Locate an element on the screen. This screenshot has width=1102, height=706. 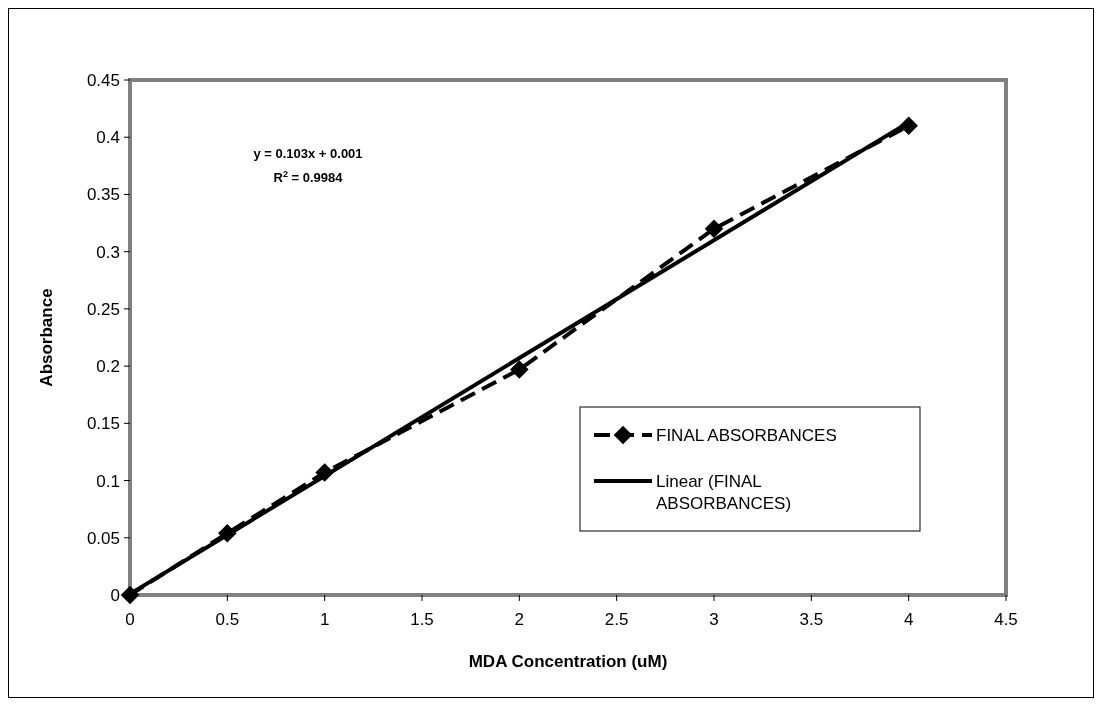
y-tick-label: 0.1 is located at coordinates (108, 481).